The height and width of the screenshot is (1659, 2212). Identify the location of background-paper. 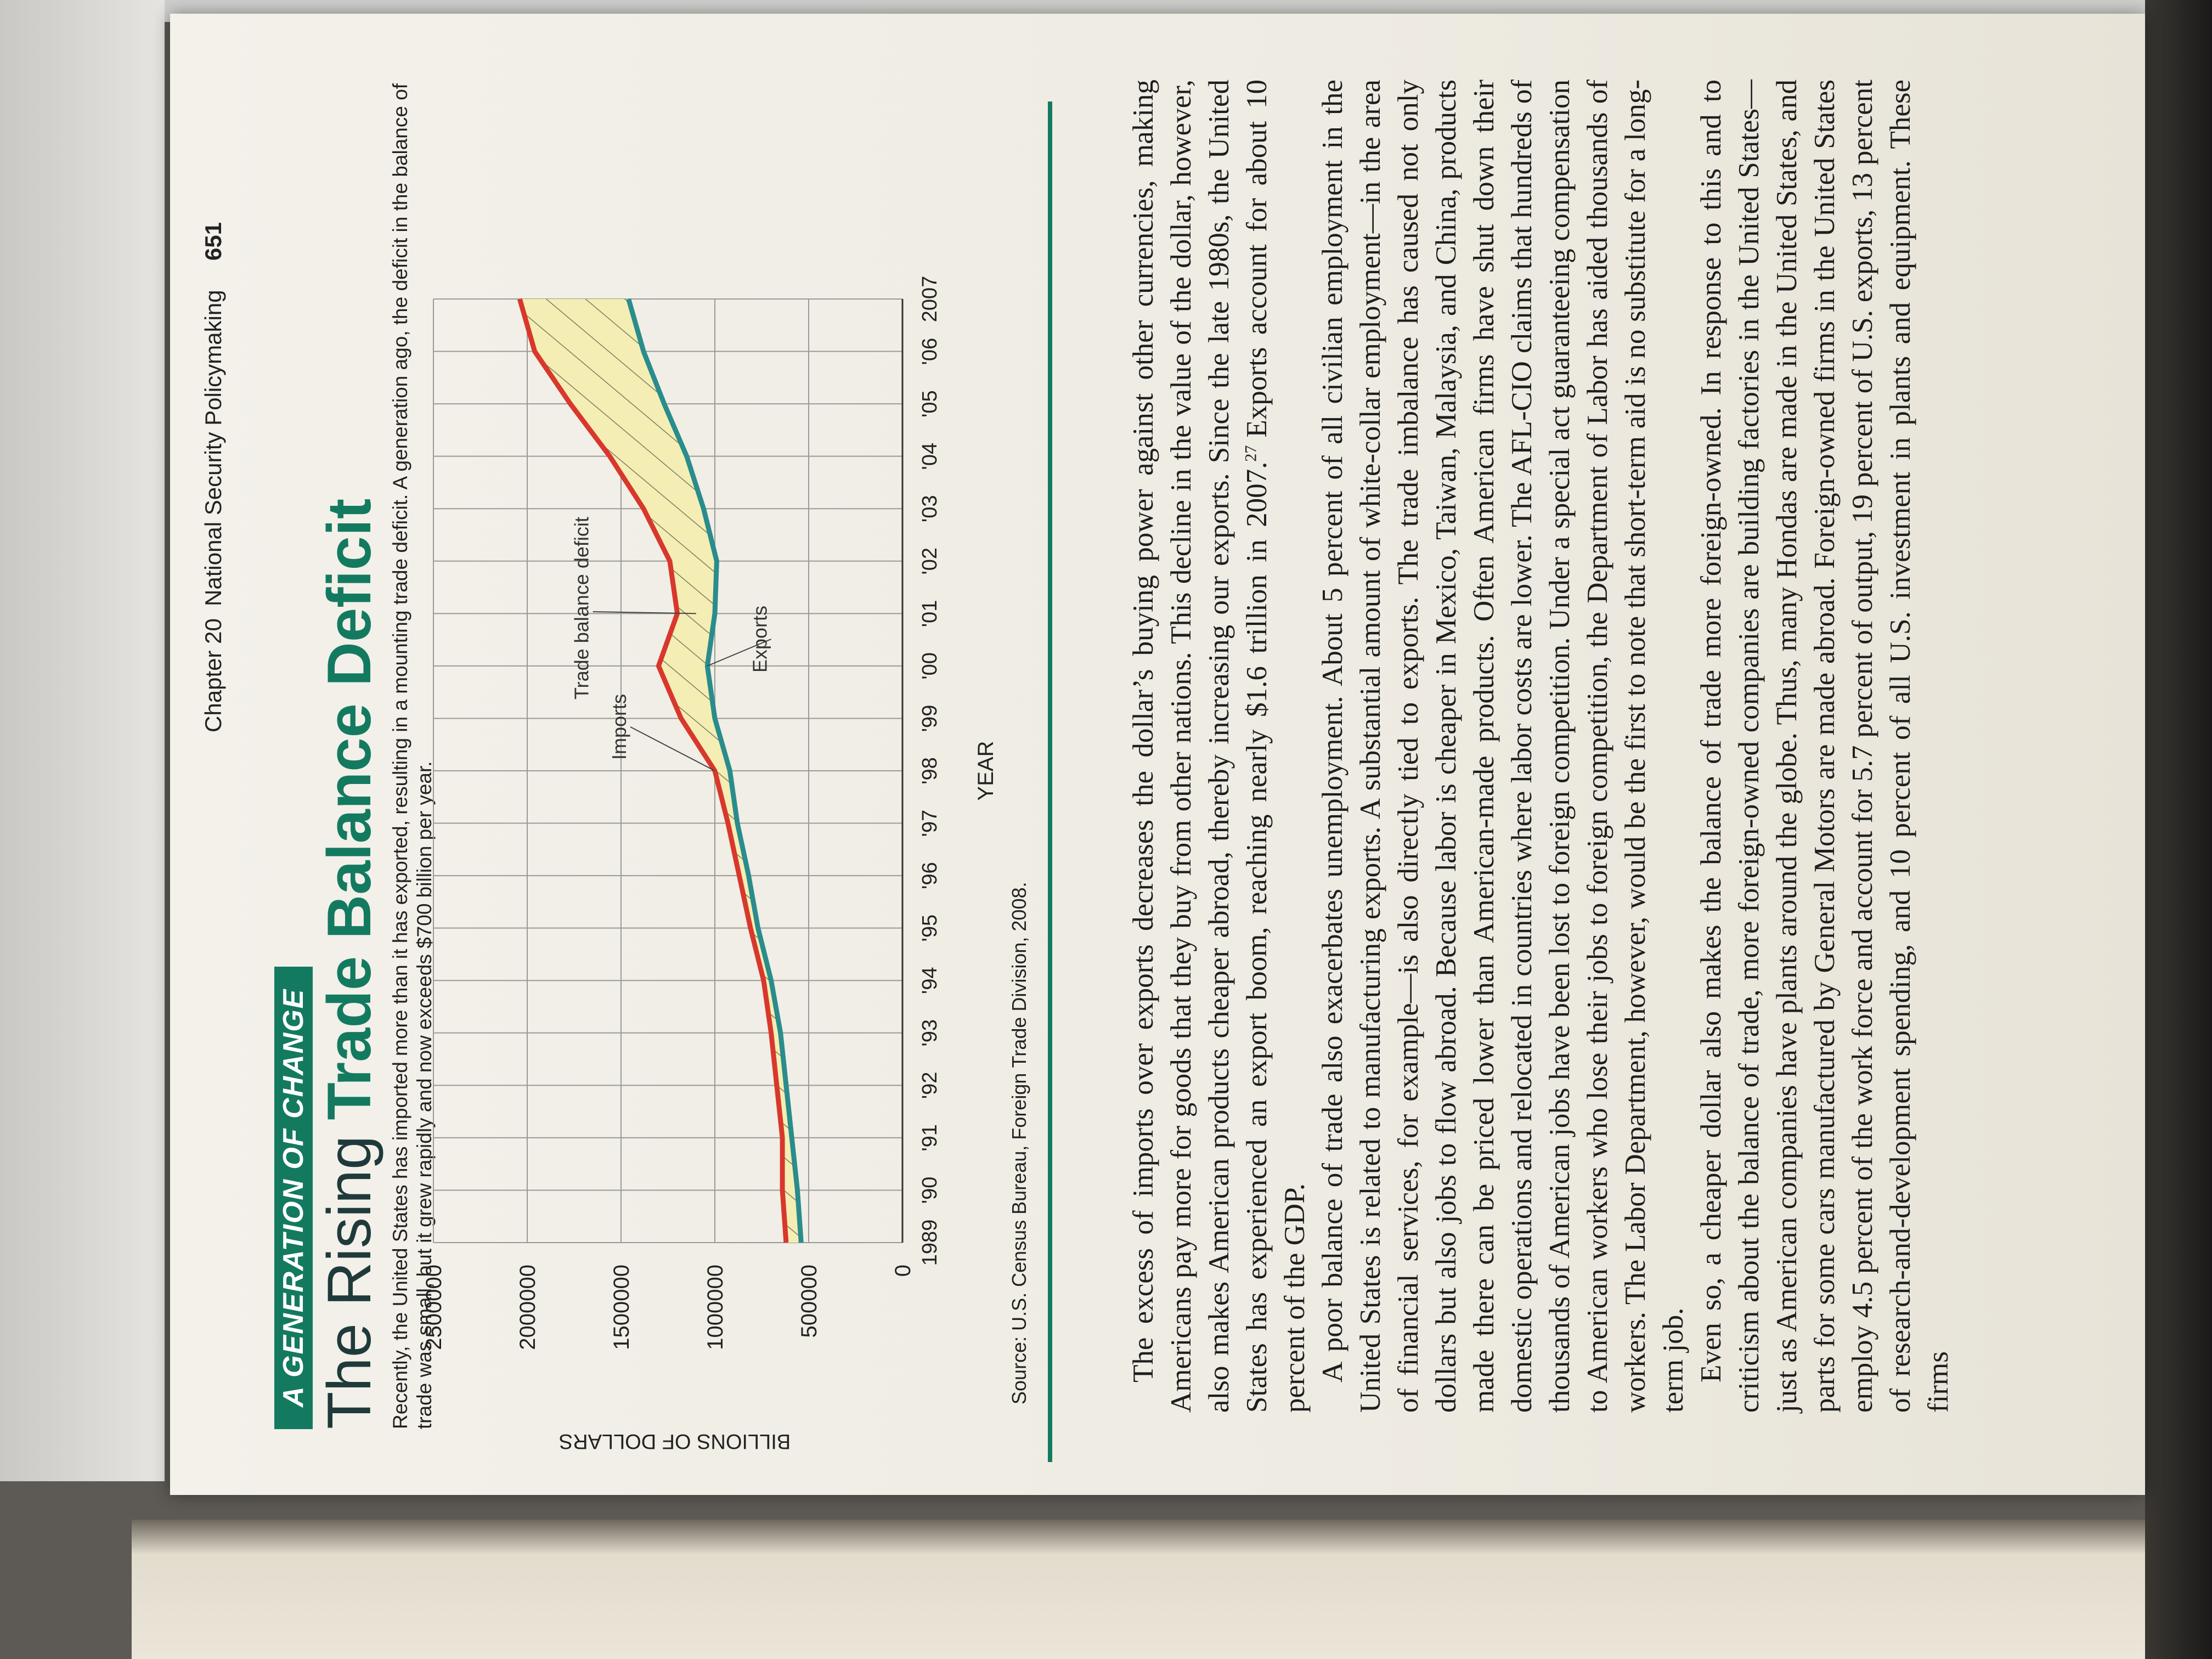
(82, 740).